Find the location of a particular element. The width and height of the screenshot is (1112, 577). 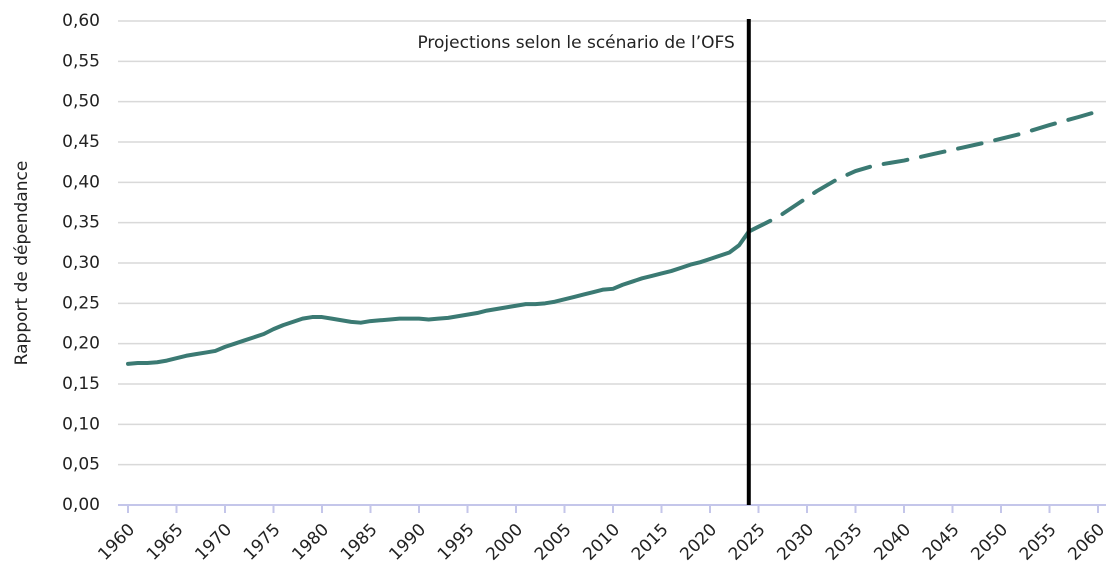

y-tick-label: 0,45 is located at coordinates (81, 142).